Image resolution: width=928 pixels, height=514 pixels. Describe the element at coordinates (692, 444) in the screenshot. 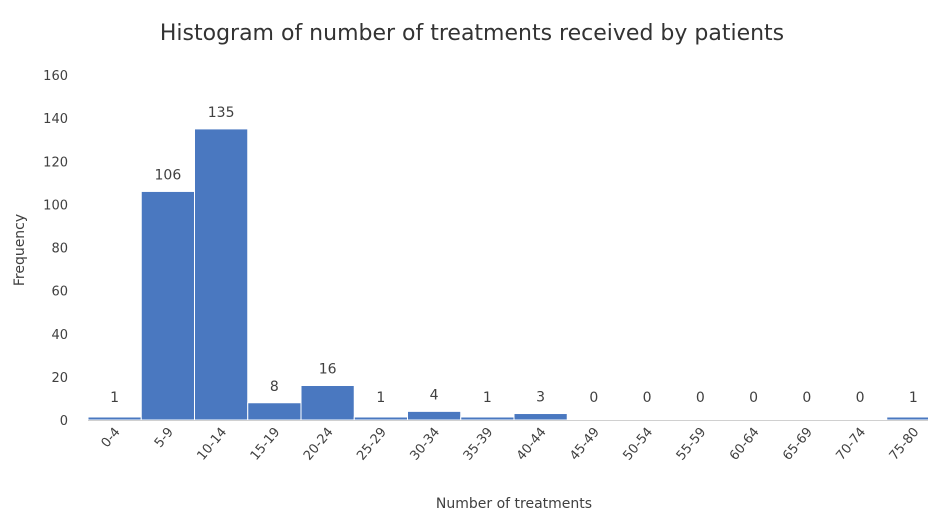

I see `x-tick-label: 55-59` at that location.